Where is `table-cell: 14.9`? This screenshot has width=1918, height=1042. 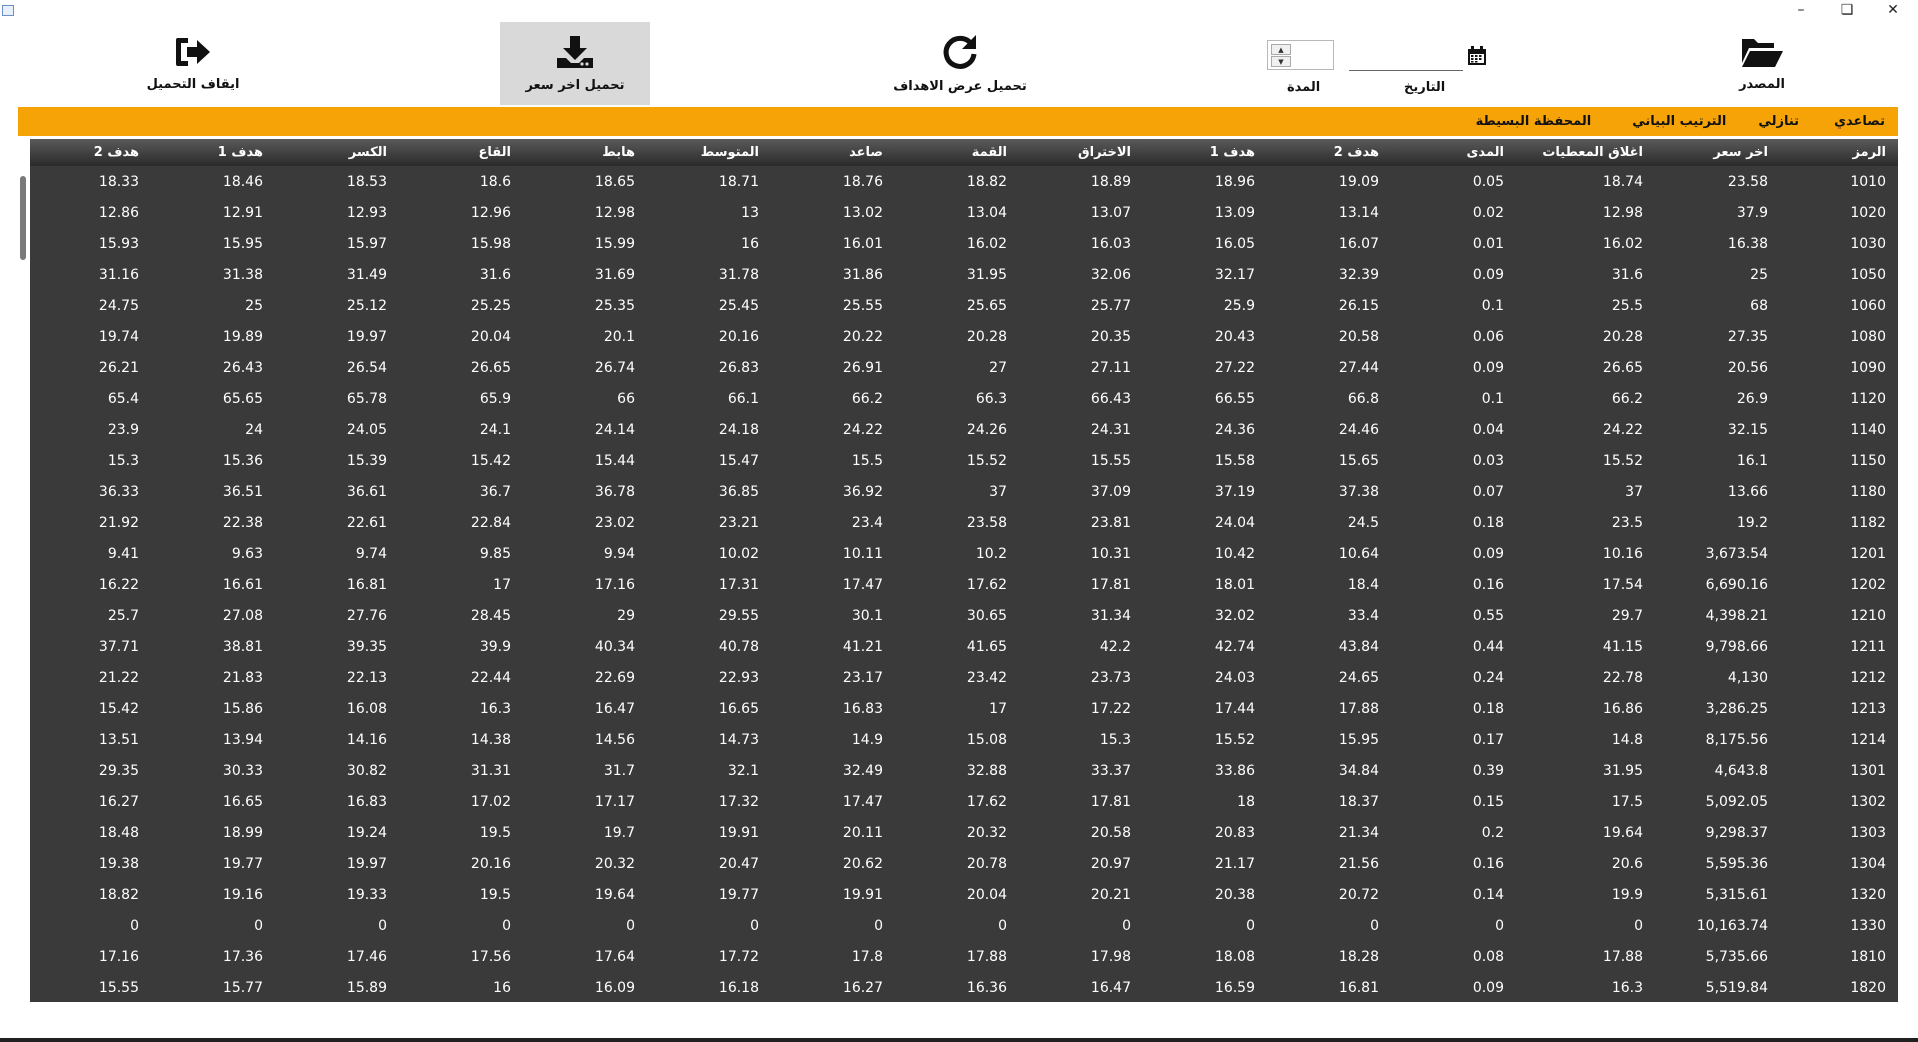
table-cell: 14.9 is located at coordinates (833, 739).